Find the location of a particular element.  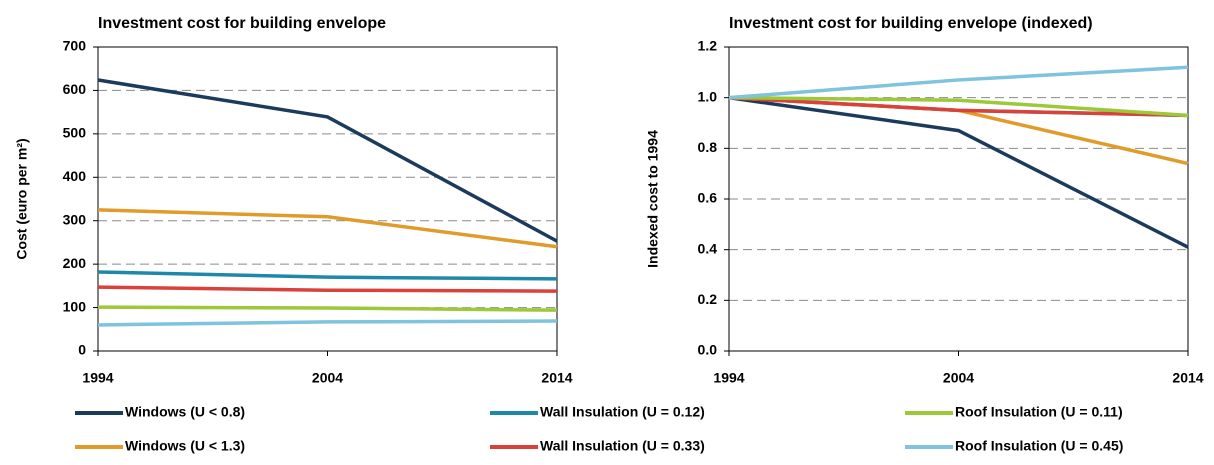

y-tick-label: 100 is located at coordinates (75, 306).